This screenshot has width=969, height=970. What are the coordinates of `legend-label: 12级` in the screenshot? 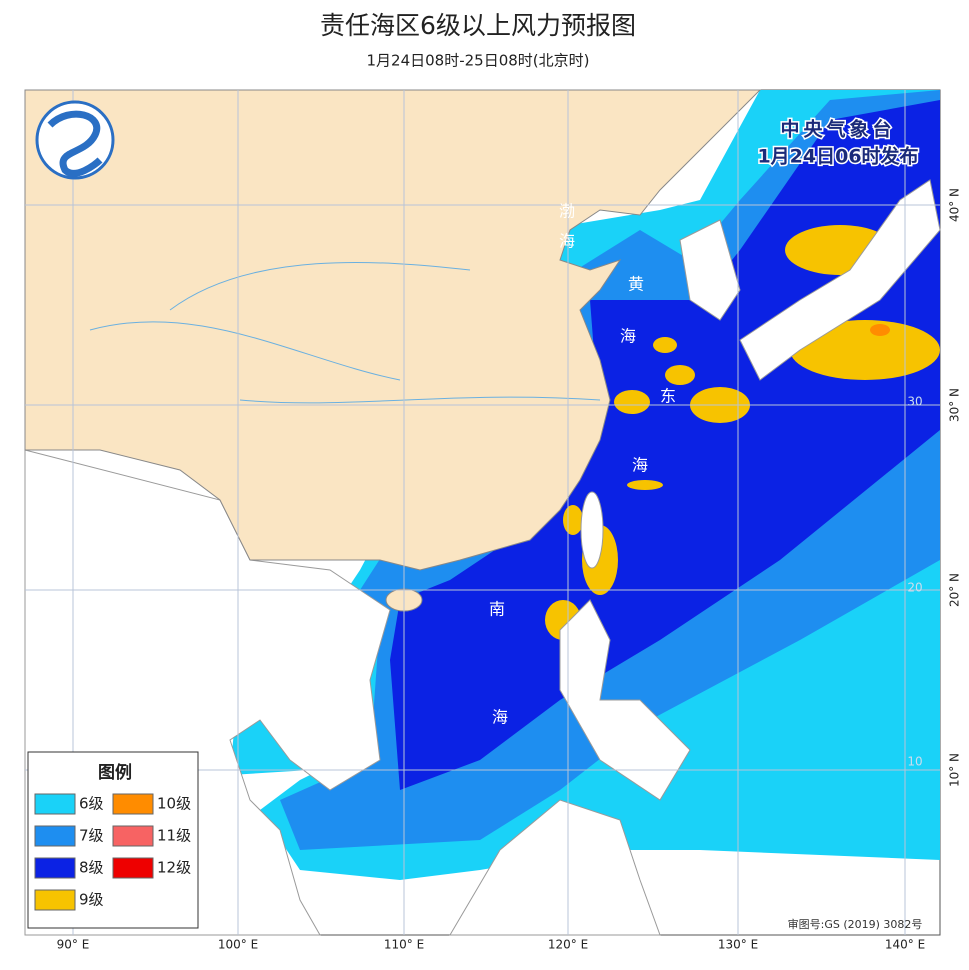 It's located at (174, 868).